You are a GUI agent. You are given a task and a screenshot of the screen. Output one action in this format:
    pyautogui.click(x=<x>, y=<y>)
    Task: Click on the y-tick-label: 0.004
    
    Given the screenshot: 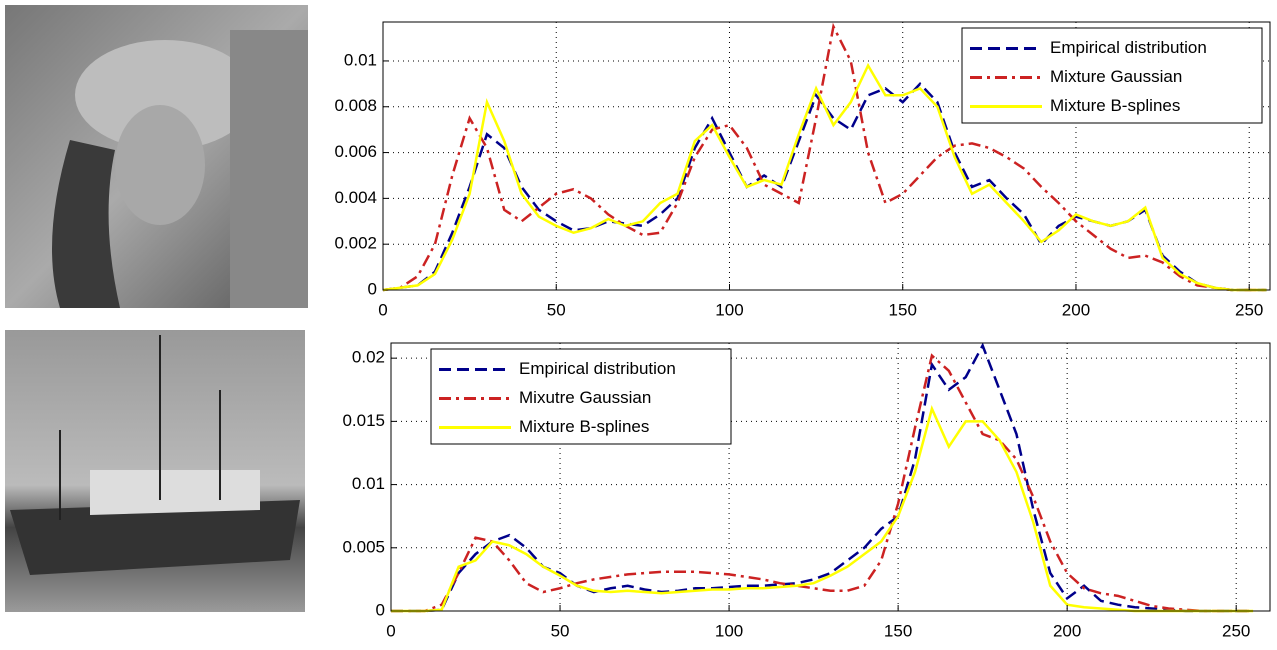 What is the action you would take?
    pyautogui.click(x=355, y=197)
    